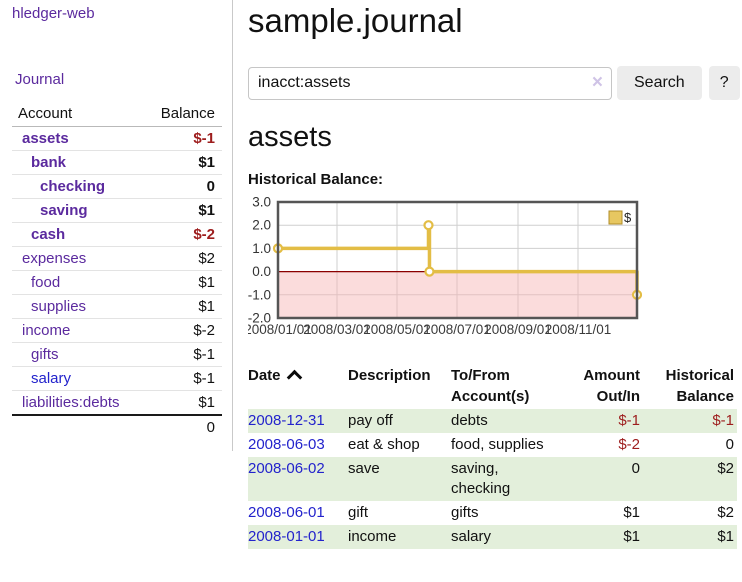 Image resolution: width=742 pixels, height=582 pixels. What do you see at coordinates (181, 378) in the screenshot?
I see `account-balance: $-1` at bounding box center [181, 378].